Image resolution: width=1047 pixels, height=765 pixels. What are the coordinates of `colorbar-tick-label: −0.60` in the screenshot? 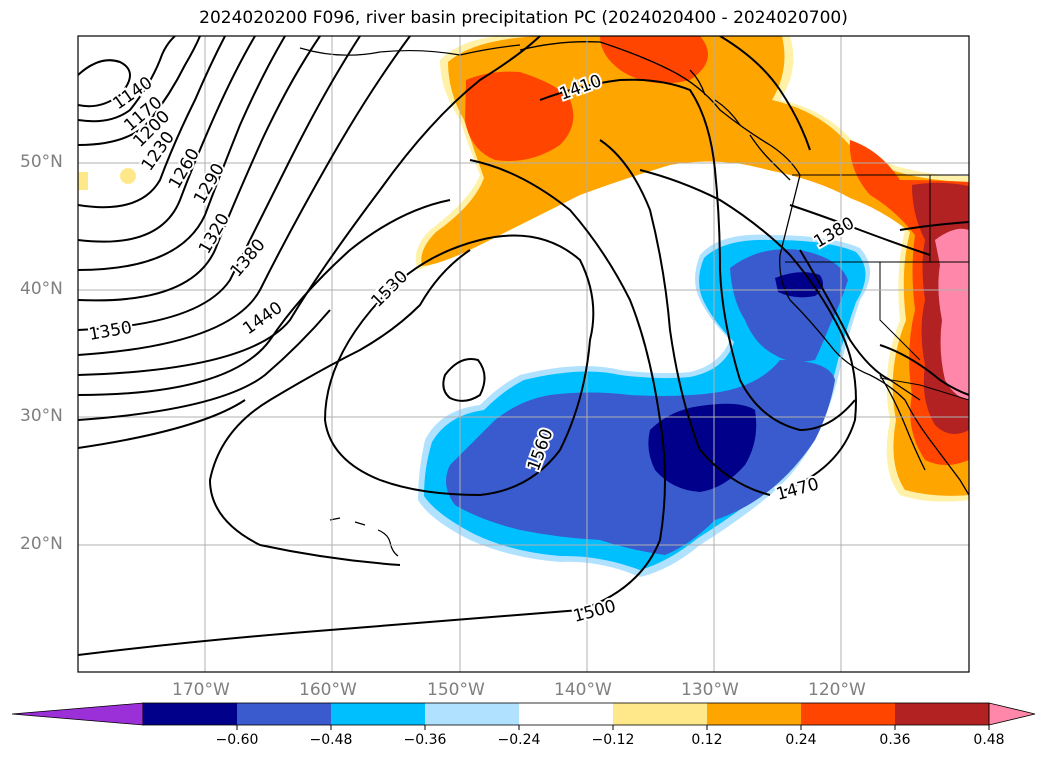 It's located at (237, 740).